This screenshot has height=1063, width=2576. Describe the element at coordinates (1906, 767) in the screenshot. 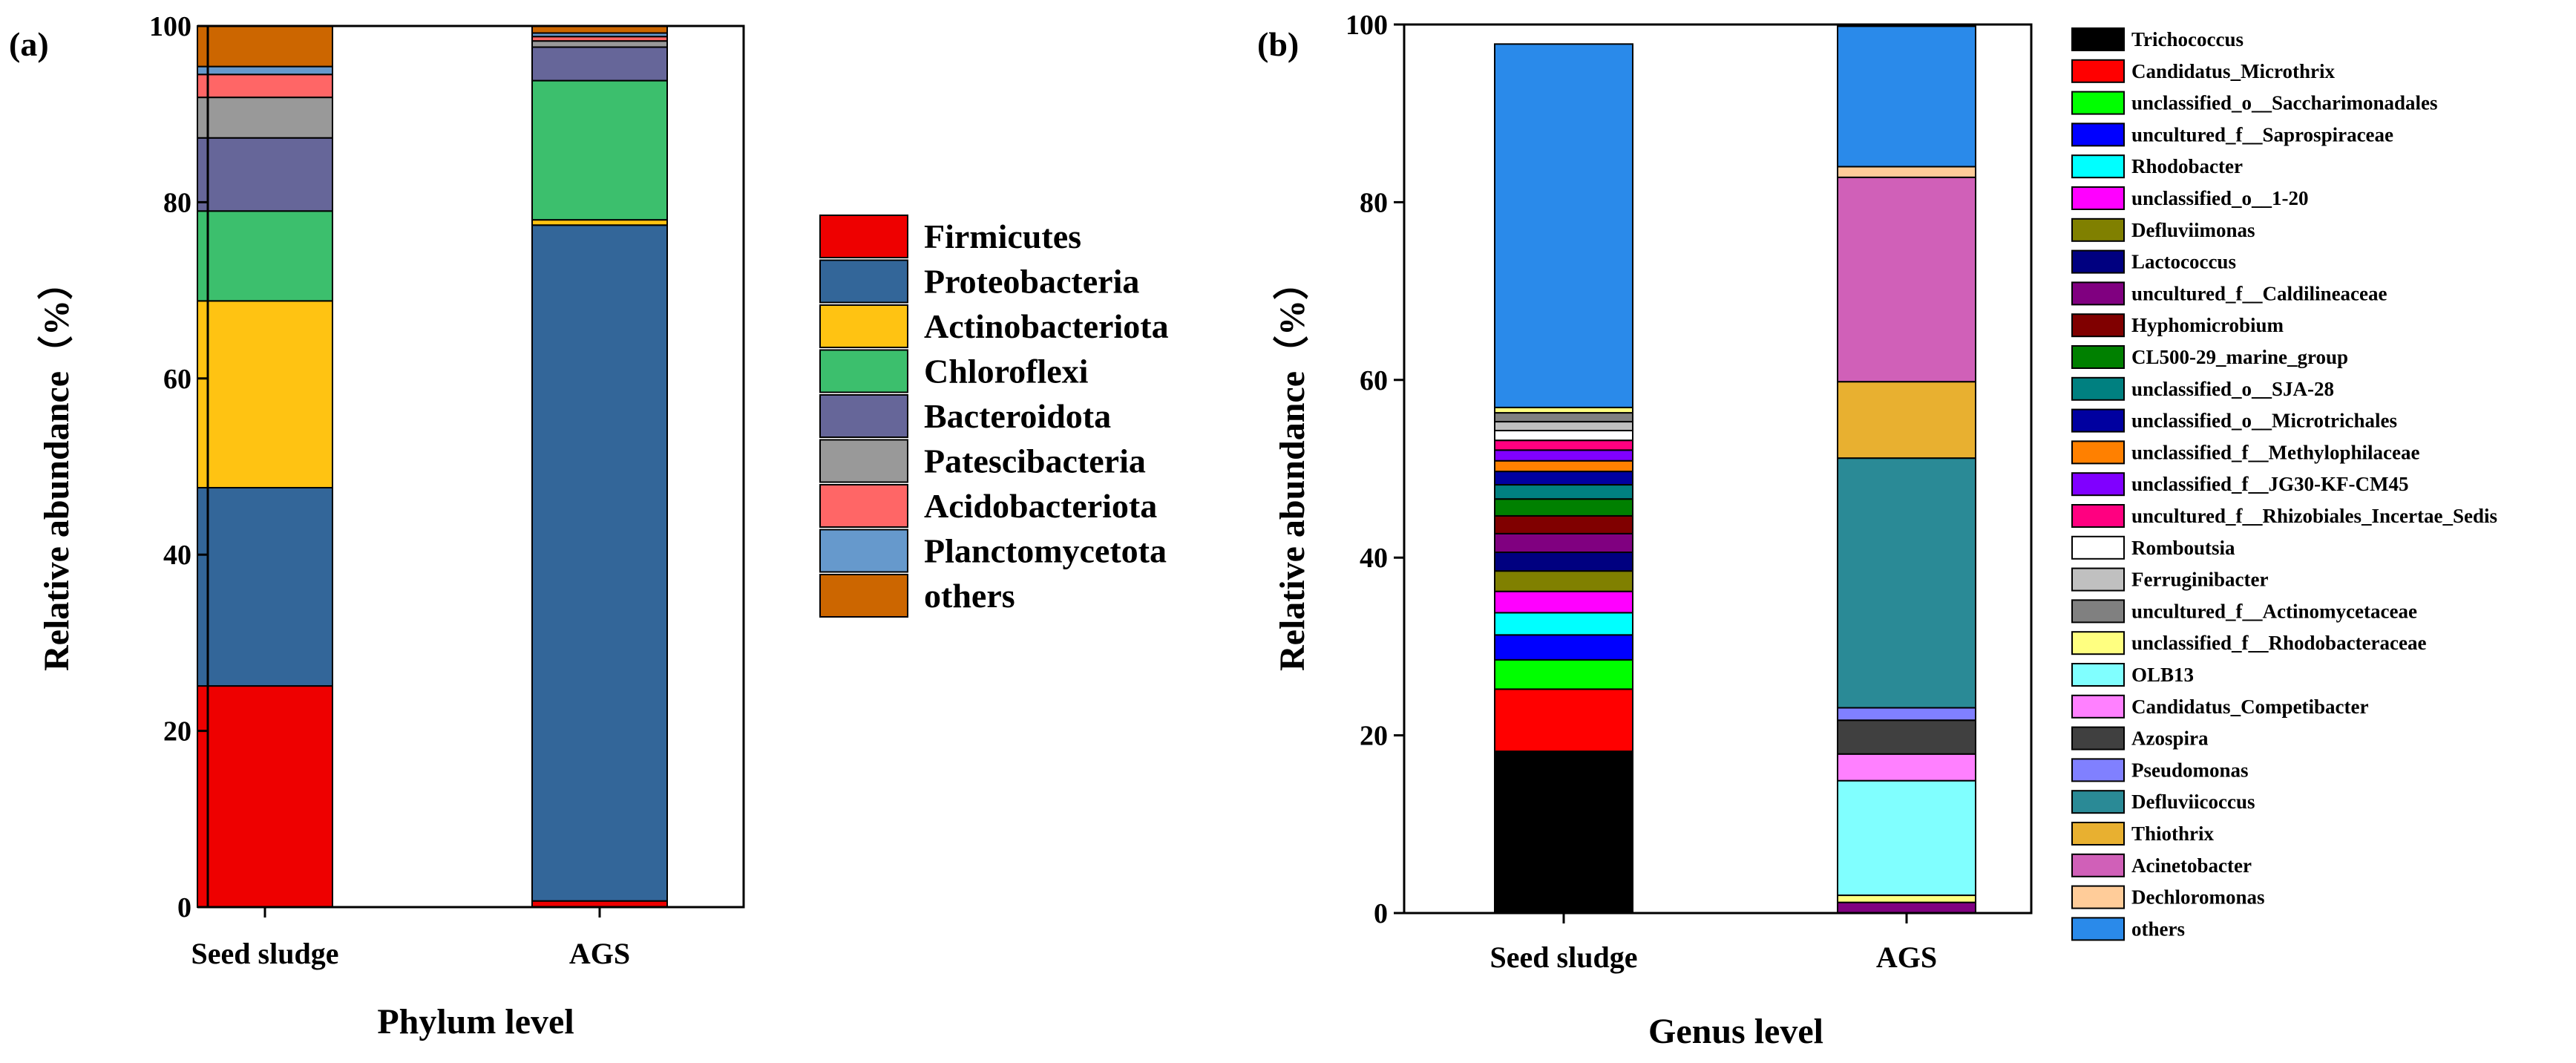

I see `bar-segment-candidatus-competibacter-ags` at that location.